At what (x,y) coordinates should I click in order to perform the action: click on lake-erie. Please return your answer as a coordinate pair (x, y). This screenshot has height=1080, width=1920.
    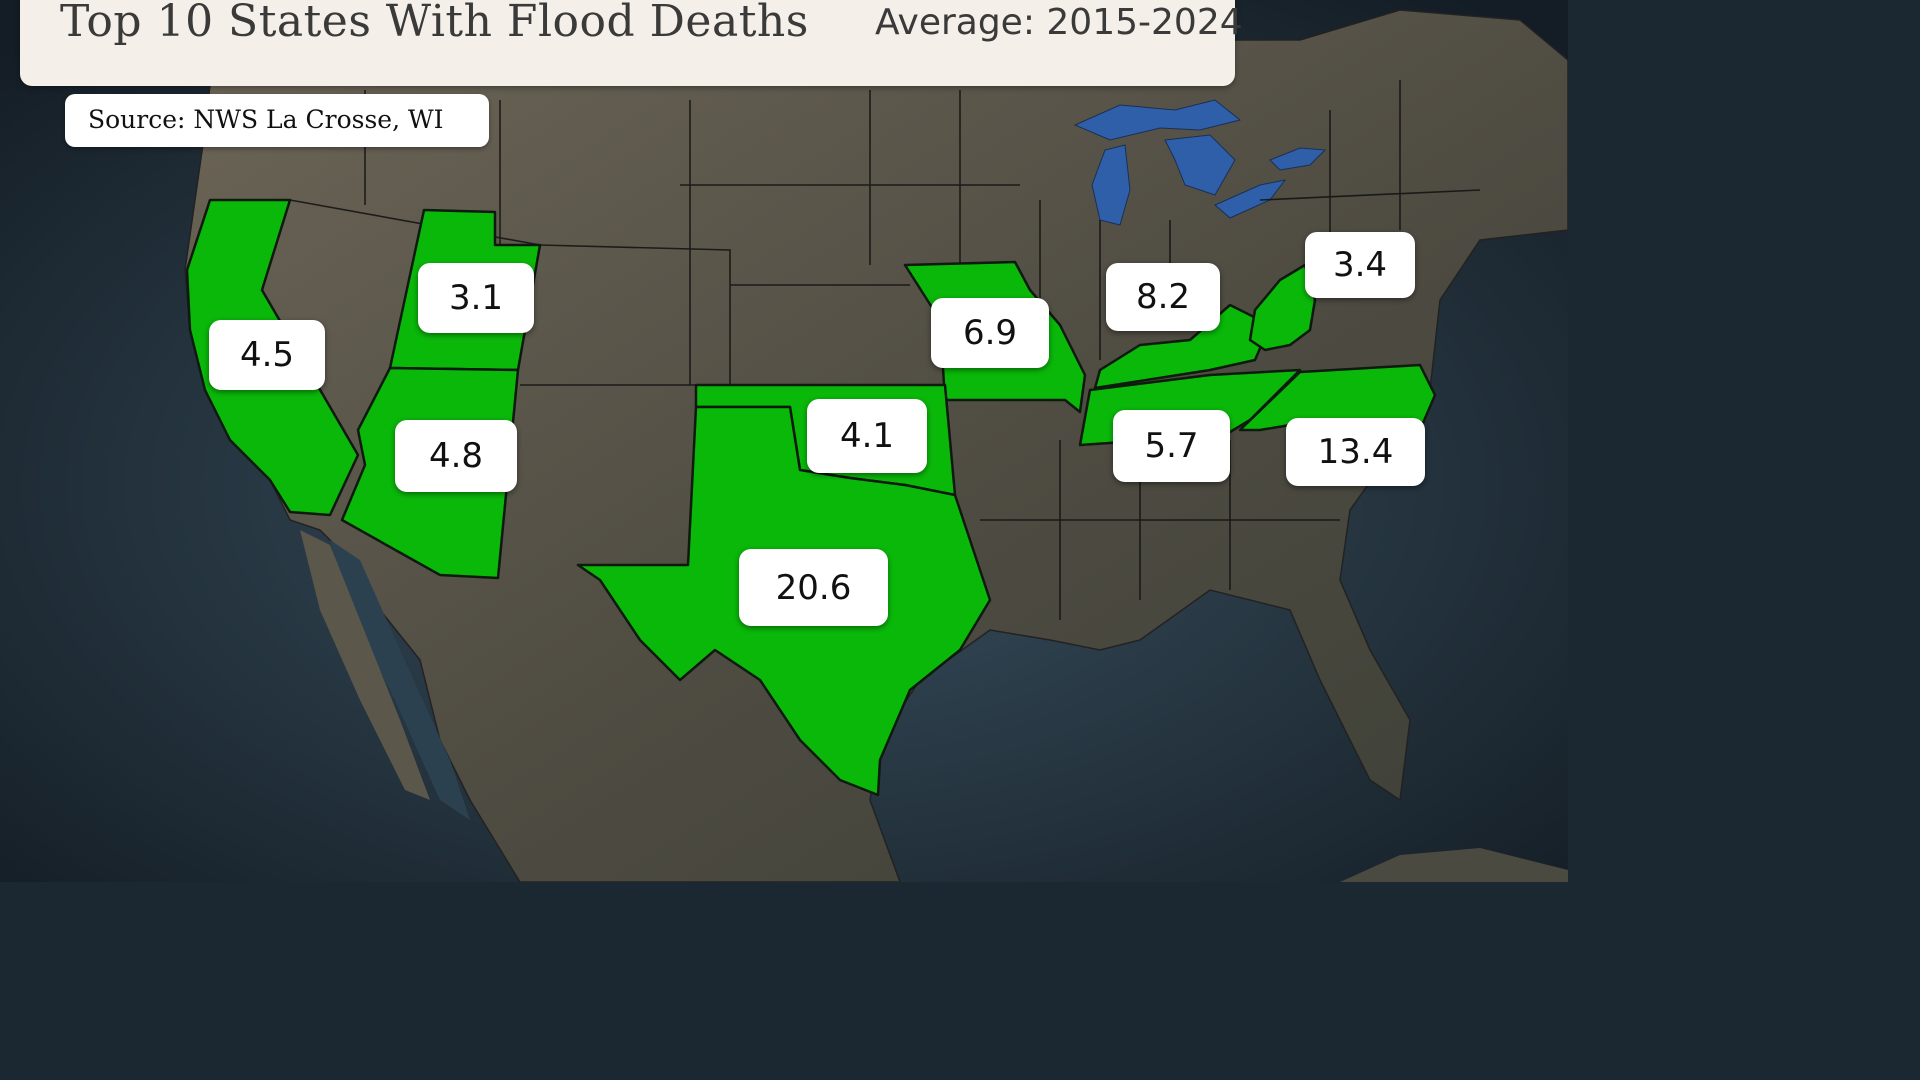
    Looking at the image, I should click on (1250, 199).